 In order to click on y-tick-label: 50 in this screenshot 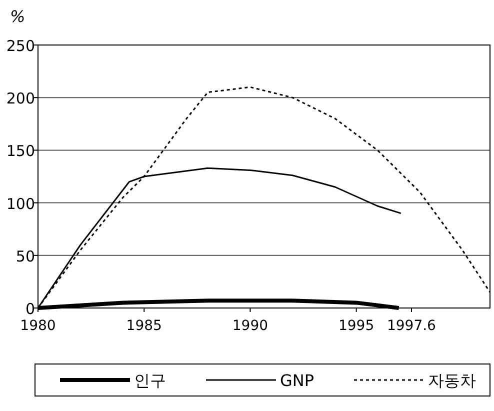, I will do `click(25, 256)`.